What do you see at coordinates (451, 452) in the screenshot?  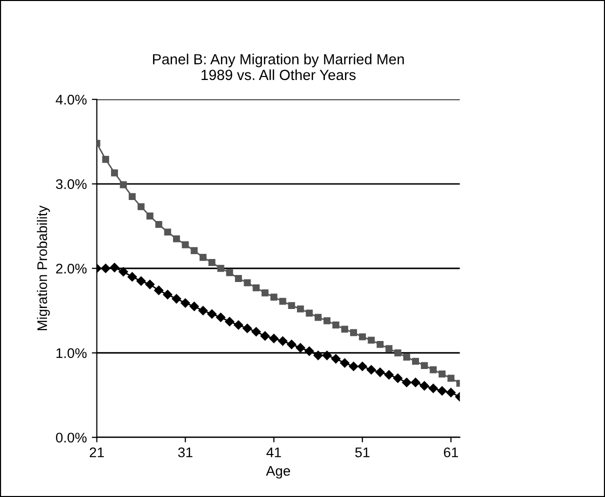 I see `x-tick-label: 61` at bounding box center [451, 452].